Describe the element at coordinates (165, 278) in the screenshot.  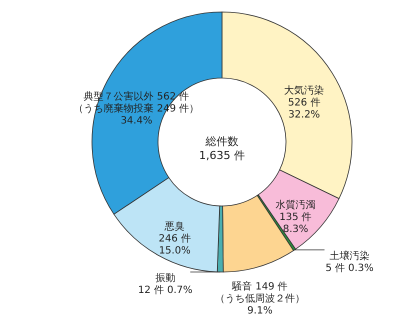
I see `legend-label: 振動` at that location.